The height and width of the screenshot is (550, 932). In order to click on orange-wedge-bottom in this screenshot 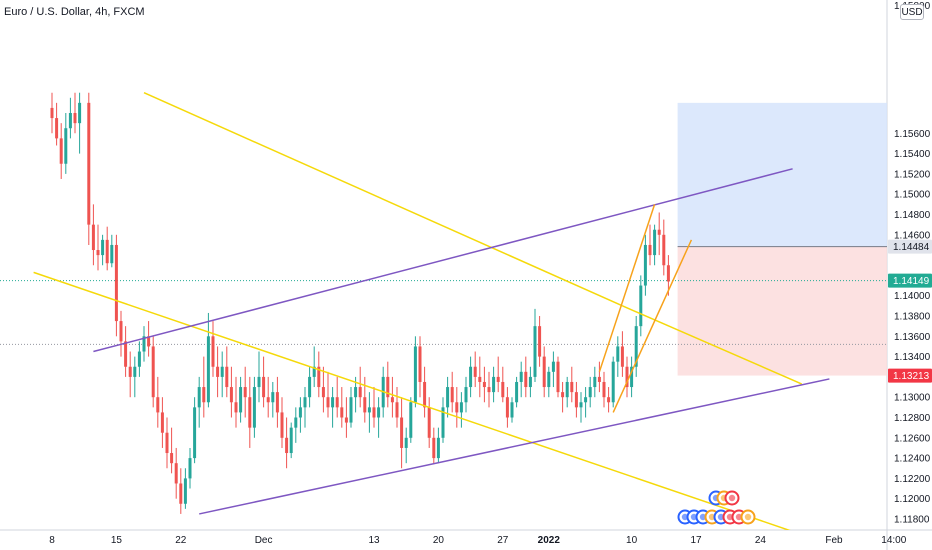, I will do `click(652, 326)`.